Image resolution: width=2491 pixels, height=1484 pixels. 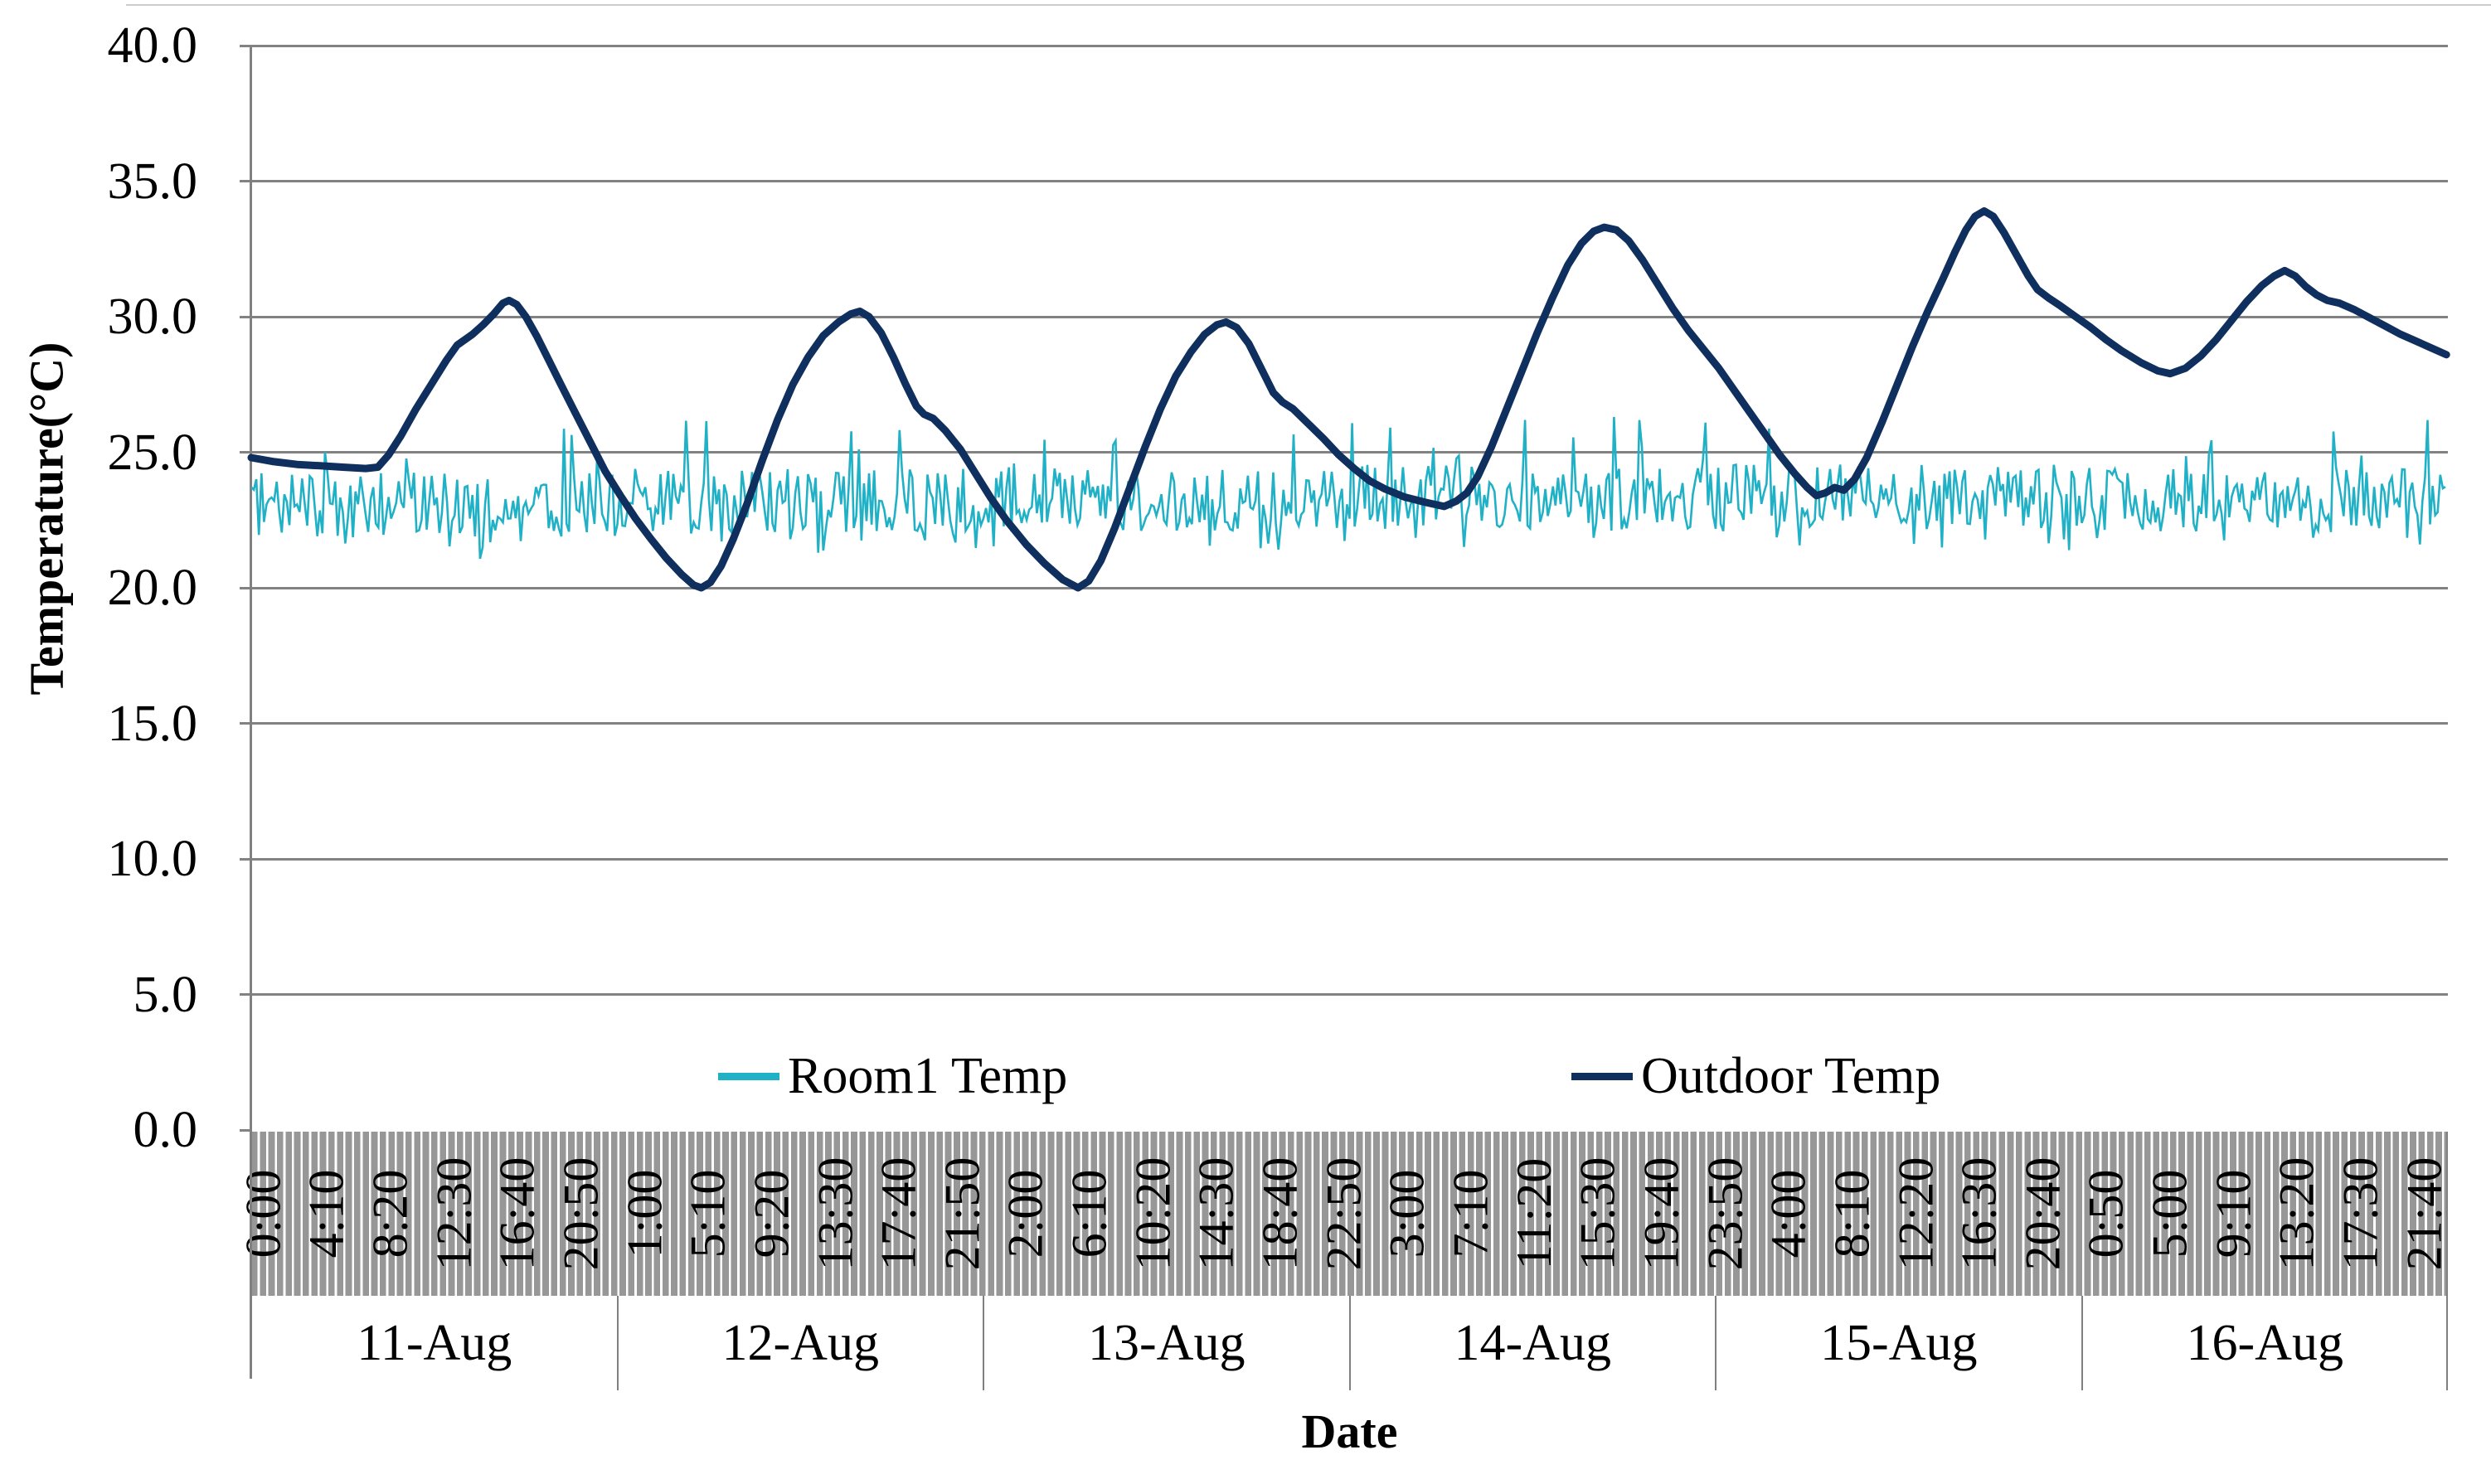 I want to click on y-axis-line, so click(x=251, y=713).